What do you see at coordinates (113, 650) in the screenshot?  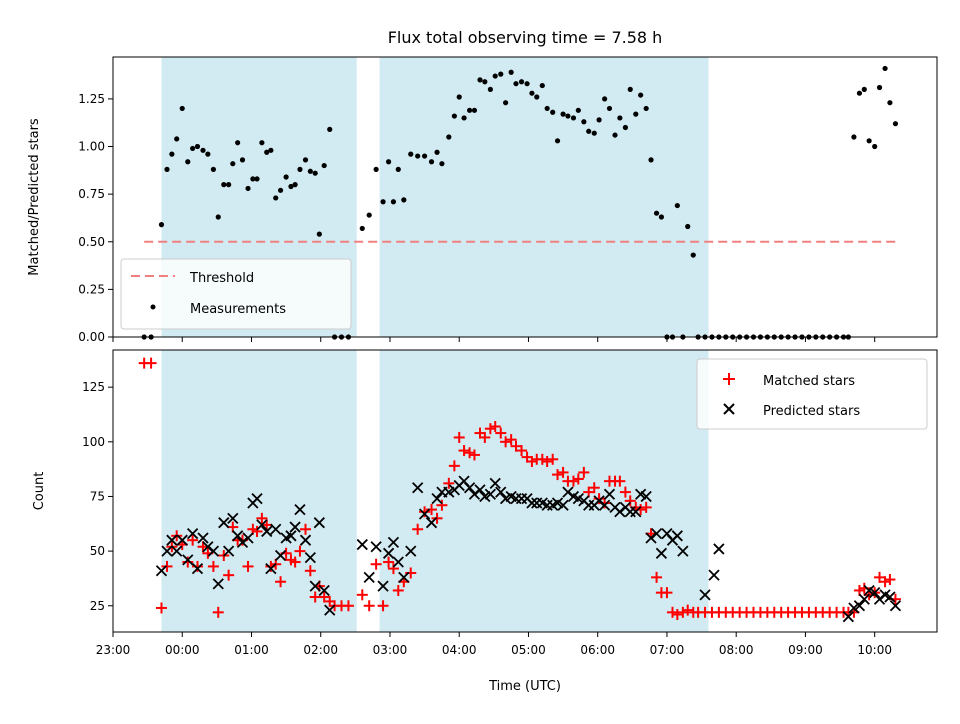 I see `x-tick-label: 23:00` at bounding box center [113, 650].